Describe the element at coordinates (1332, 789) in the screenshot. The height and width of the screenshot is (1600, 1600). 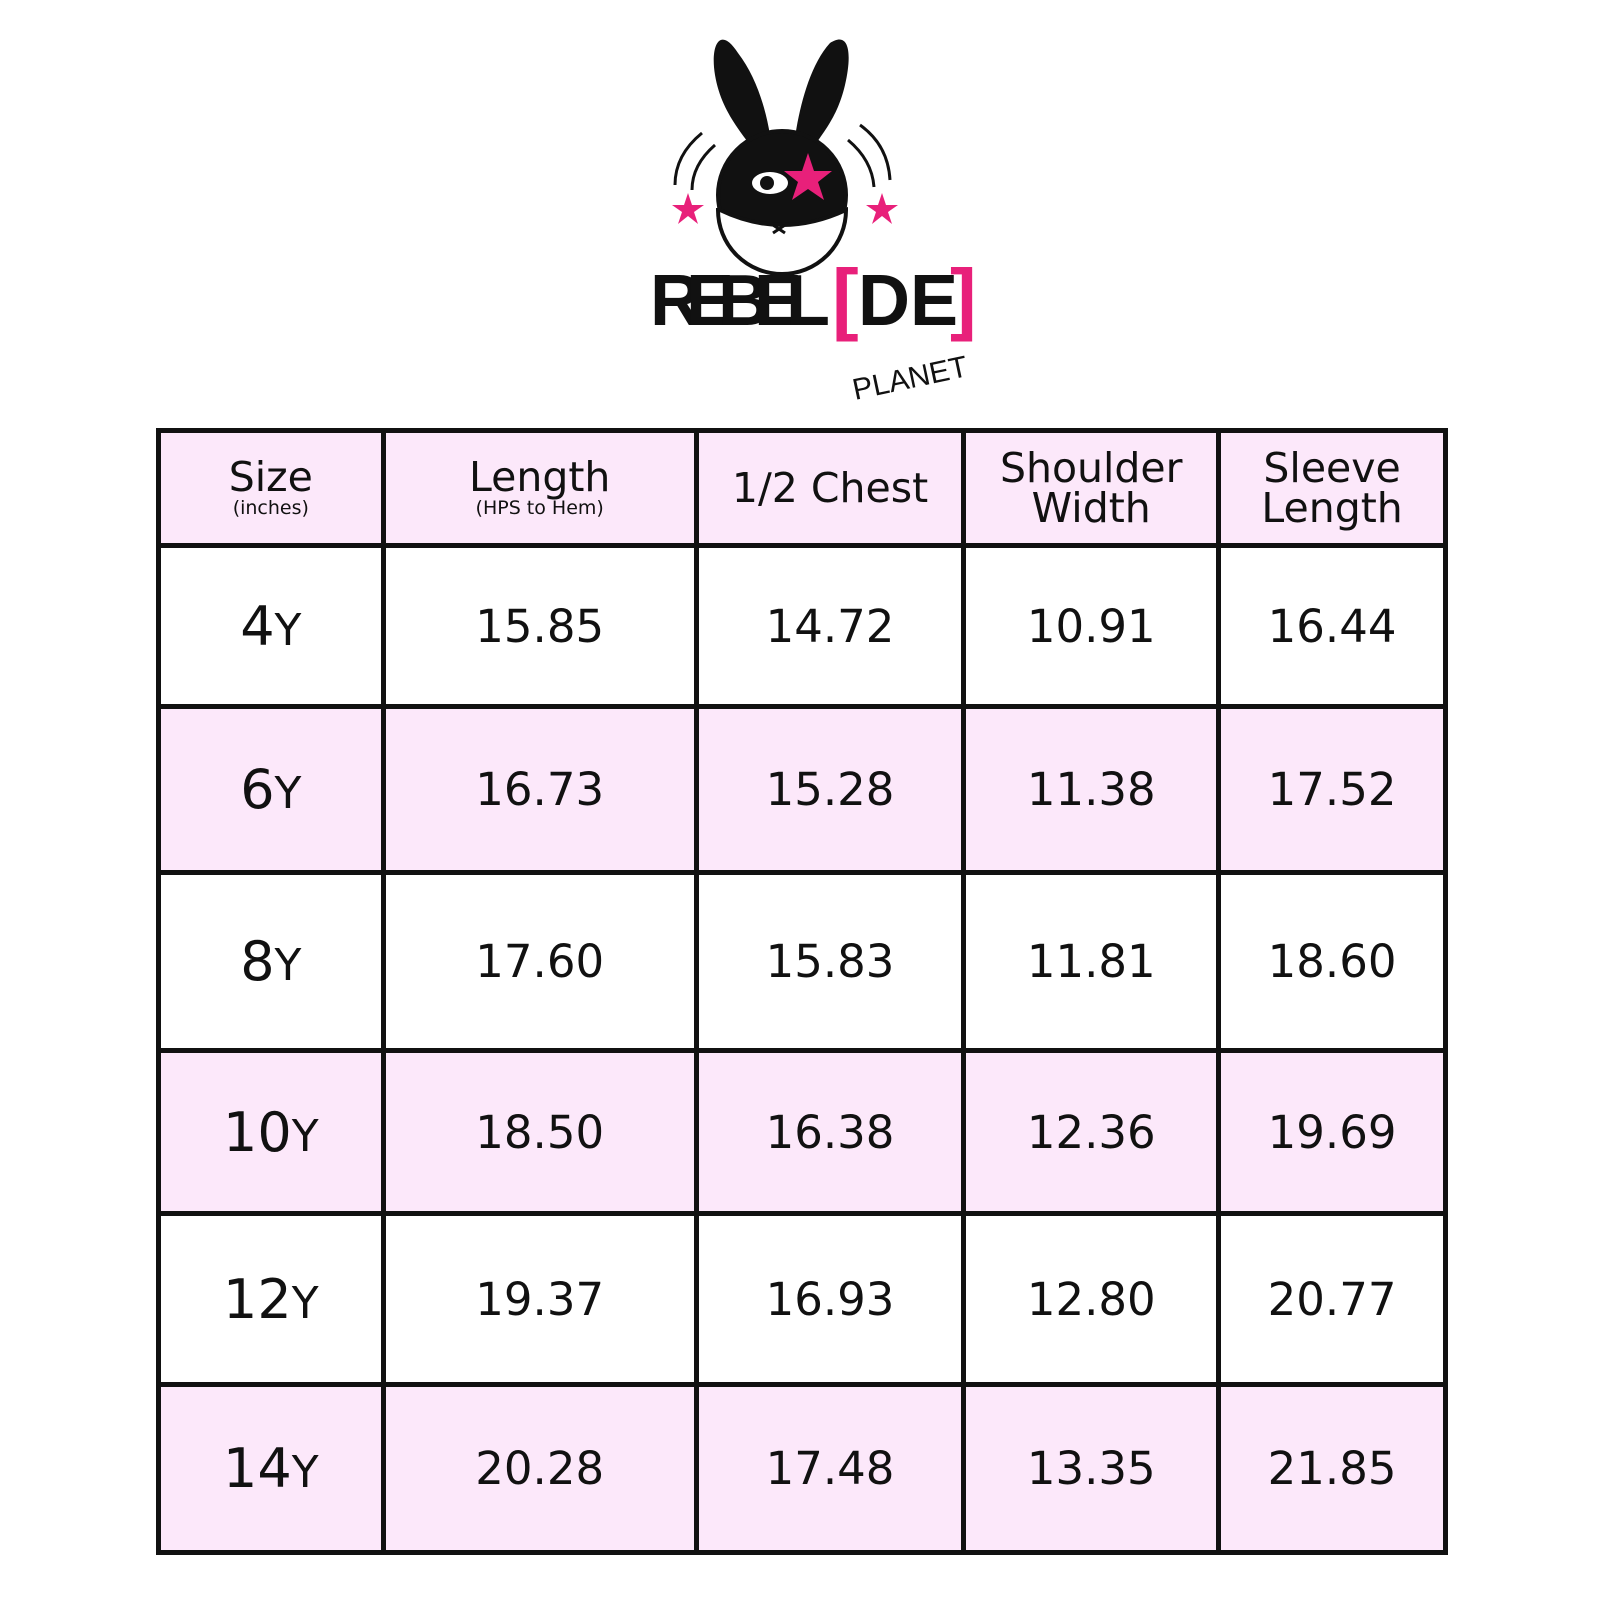
I see `value-cell: 17.52` at that location.